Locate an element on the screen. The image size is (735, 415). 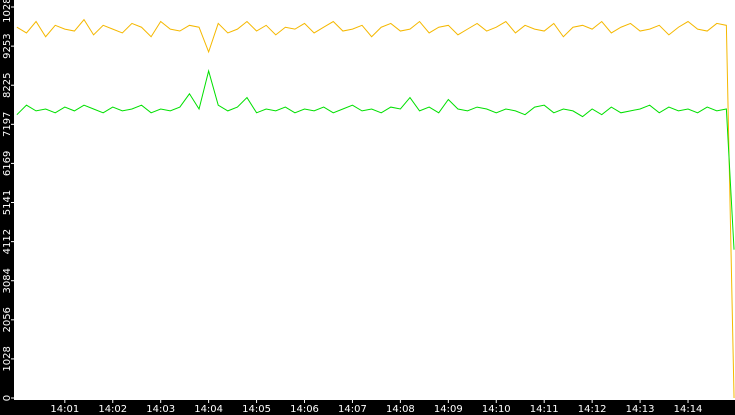
x-tick-label: 14:03 is located at coordinates (160, 409).